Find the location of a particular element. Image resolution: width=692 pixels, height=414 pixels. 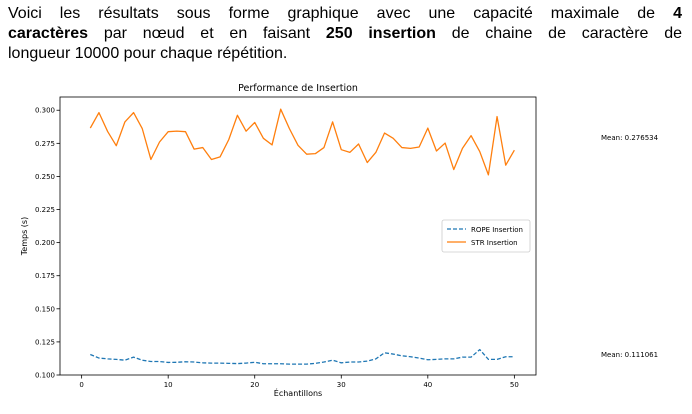

chart-legend: ROPE Insertion STR Insertion is located at coordinates (486, 236).